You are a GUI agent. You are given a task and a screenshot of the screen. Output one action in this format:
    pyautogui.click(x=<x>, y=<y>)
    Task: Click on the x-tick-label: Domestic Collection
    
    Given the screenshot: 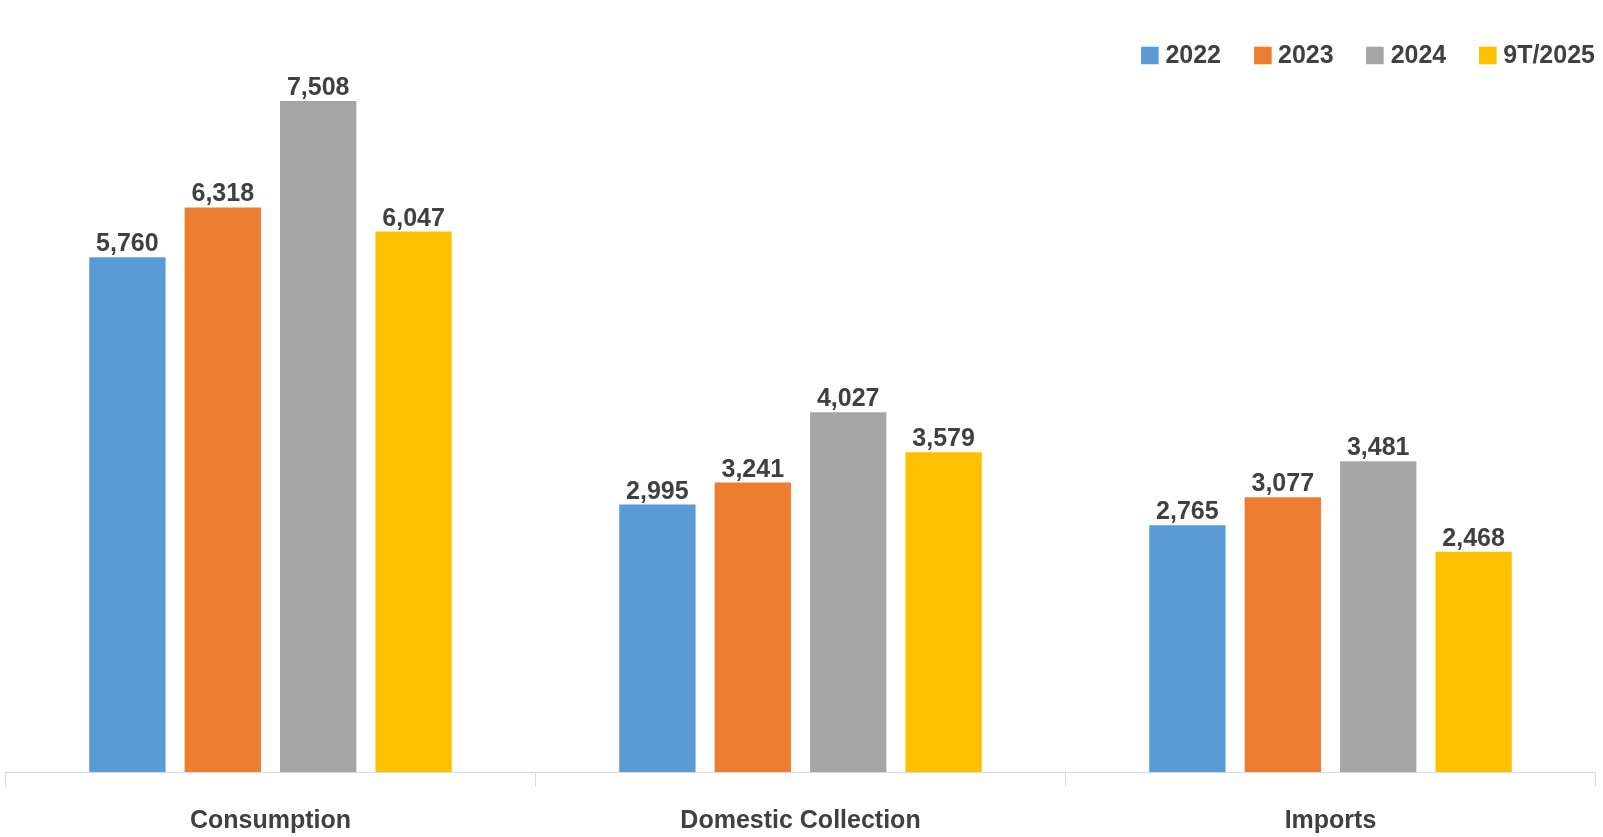 What is the action you would take?
    pyautogui.click(x=800, y=818)
    